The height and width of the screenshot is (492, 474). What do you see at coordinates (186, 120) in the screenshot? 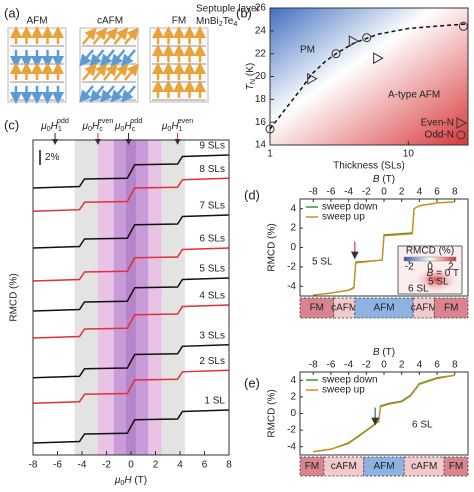
I see `text-part: even` at bounding box center [186, 120].